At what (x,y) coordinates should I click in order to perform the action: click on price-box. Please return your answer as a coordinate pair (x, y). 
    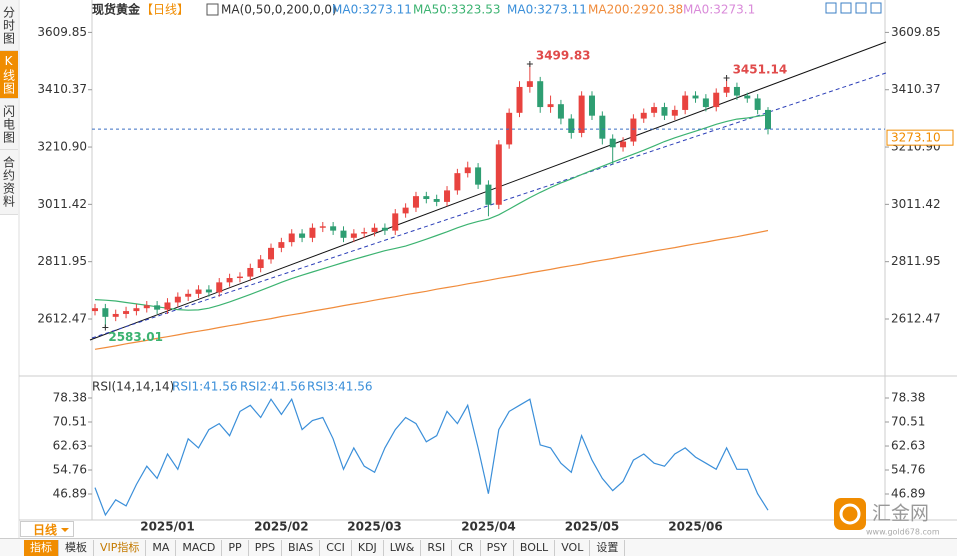
    Looking at the image, I should click on (920, 137).